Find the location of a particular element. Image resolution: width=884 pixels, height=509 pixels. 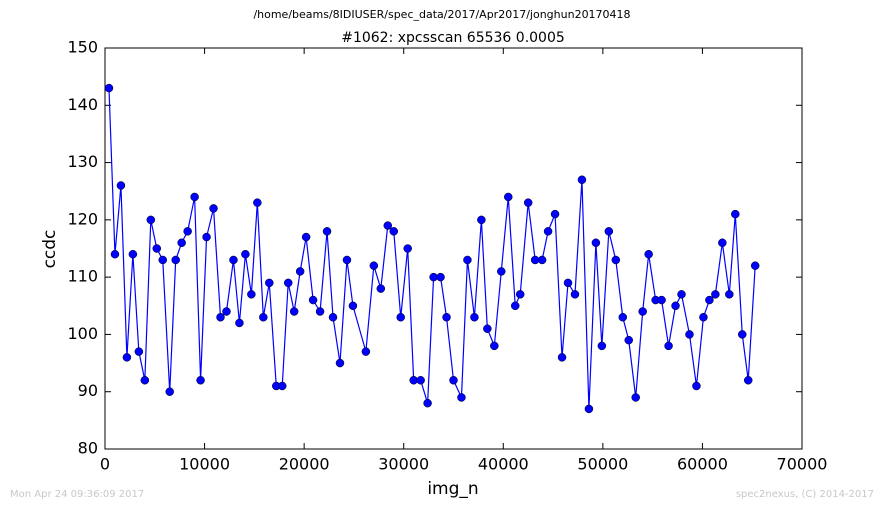

footer-left: Mon Apr 24 09:36:09 2017 is located at coordinates (77, 494).